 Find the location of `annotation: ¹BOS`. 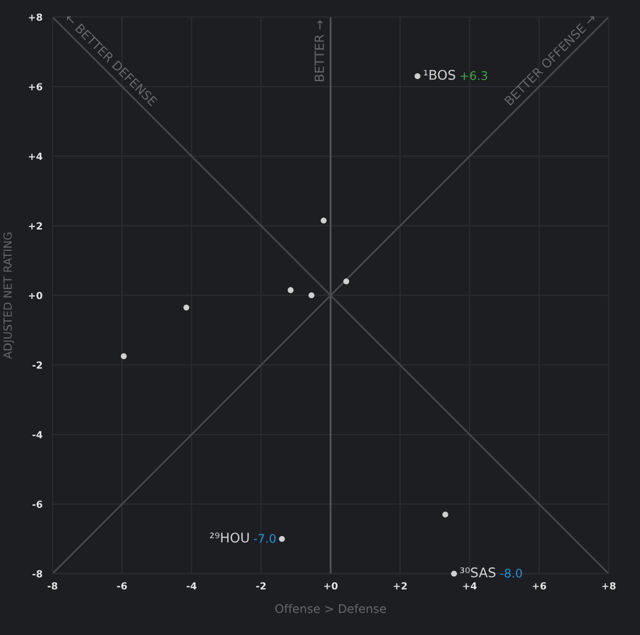

annotation: ¹BOS is located at coordinates (440, 75).